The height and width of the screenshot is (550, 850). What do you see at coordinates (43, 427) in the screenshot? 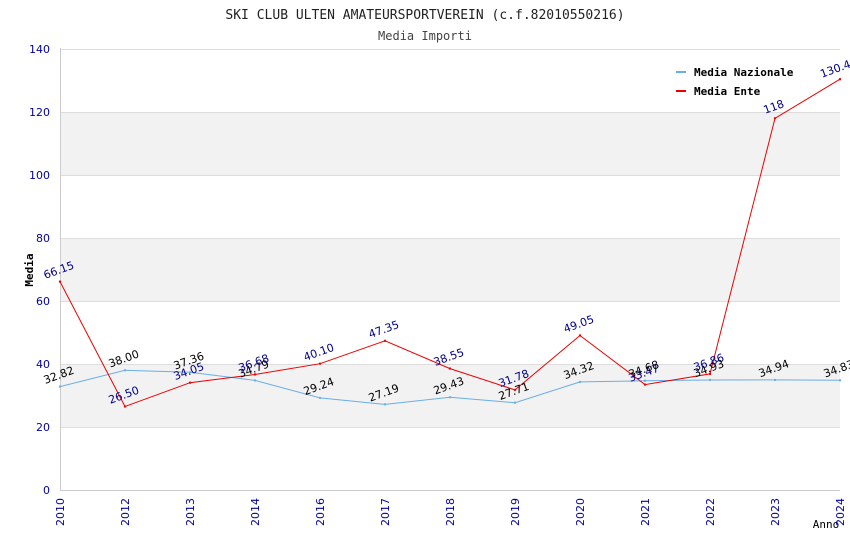
I see `y-tick-label: 20` at bounding box center [43, 427].